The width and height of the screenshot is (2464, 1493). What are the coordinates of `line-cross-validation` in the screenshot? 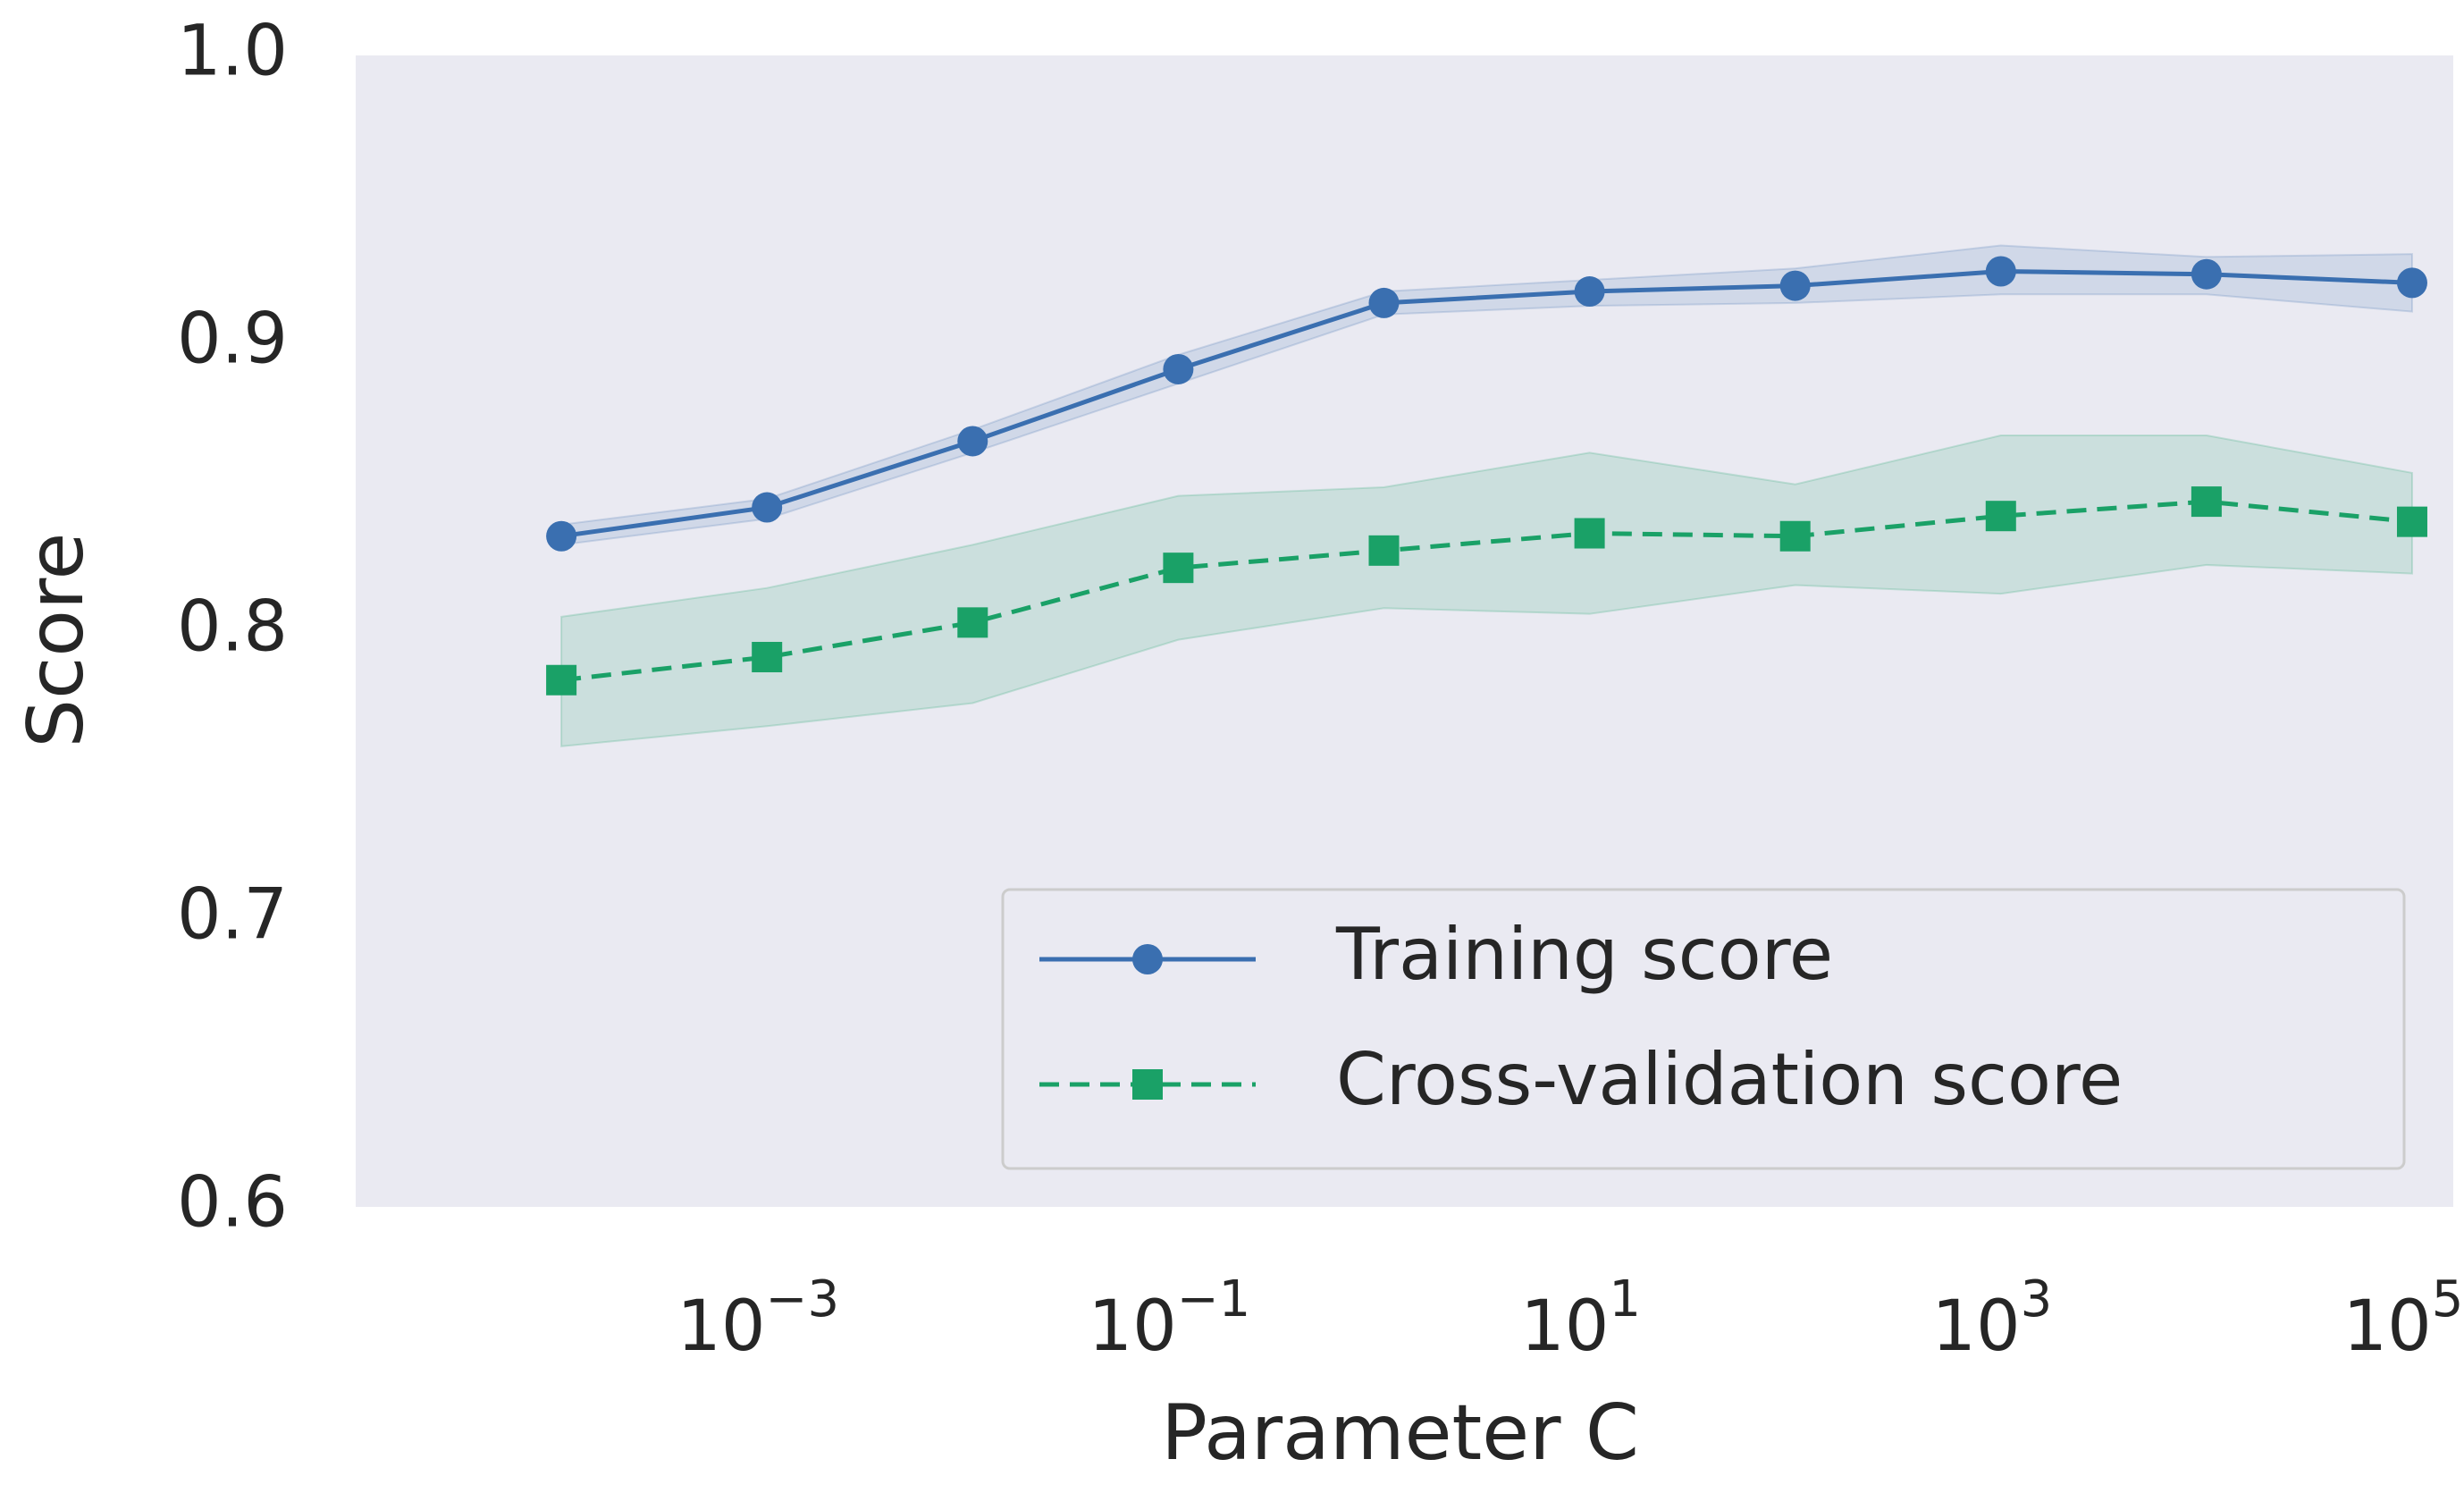 It's located at (1486, 591).